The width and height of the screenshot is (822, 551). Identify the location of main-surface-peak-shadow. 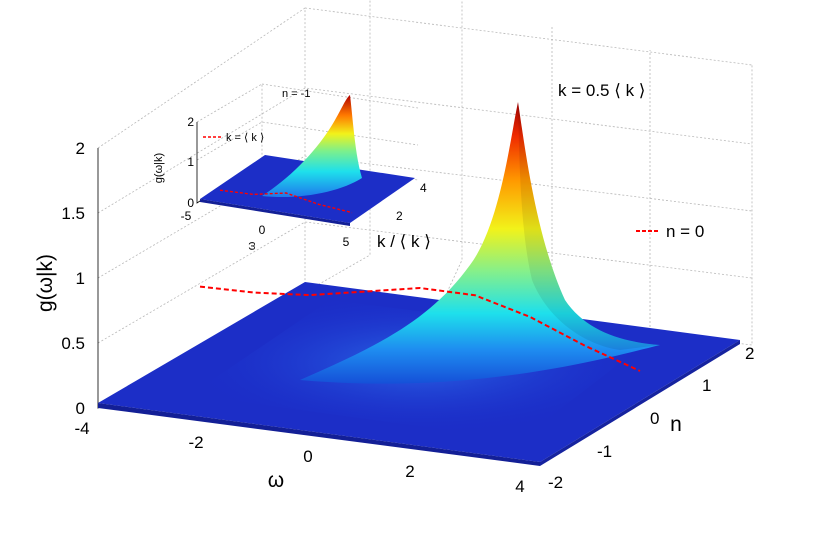
(589, 226).